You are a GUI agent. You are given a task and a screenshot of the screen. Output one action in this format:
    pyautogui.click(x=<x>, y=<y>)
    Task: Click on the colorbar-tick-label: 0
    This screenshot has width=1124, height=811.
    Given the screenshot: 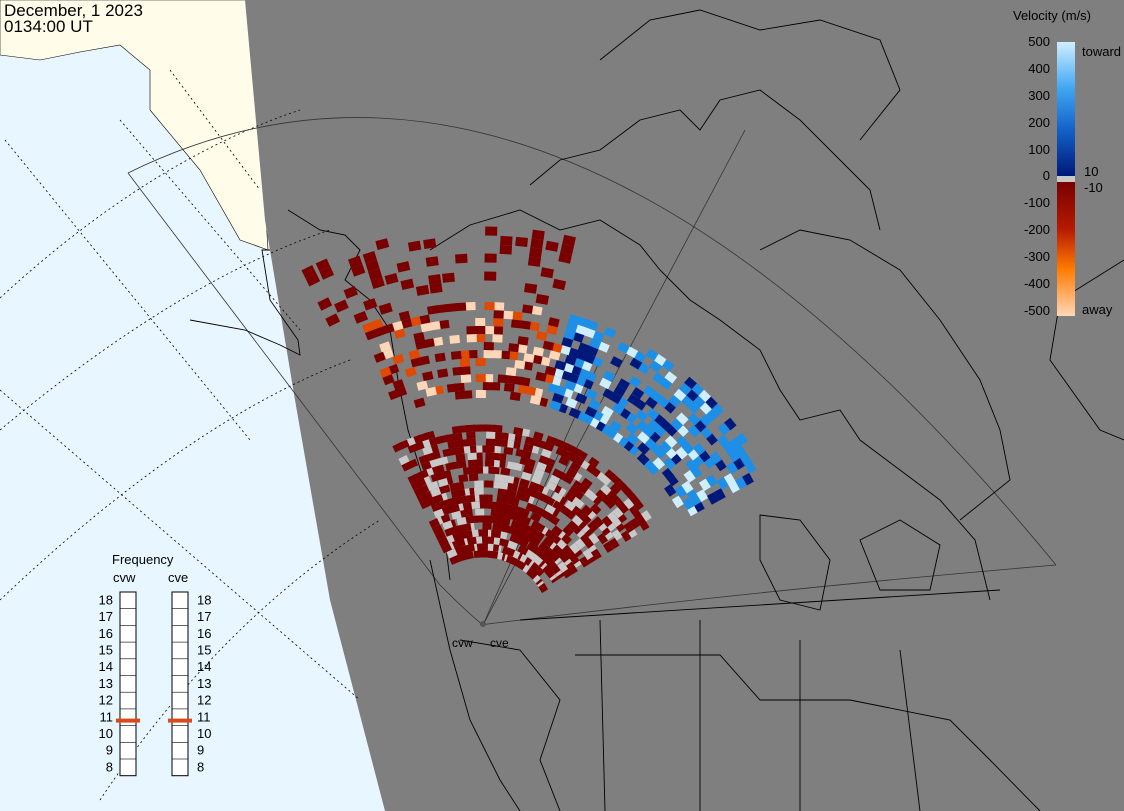 What is the action you would take?
    pyautogui.click(x=1046, y=175)
    